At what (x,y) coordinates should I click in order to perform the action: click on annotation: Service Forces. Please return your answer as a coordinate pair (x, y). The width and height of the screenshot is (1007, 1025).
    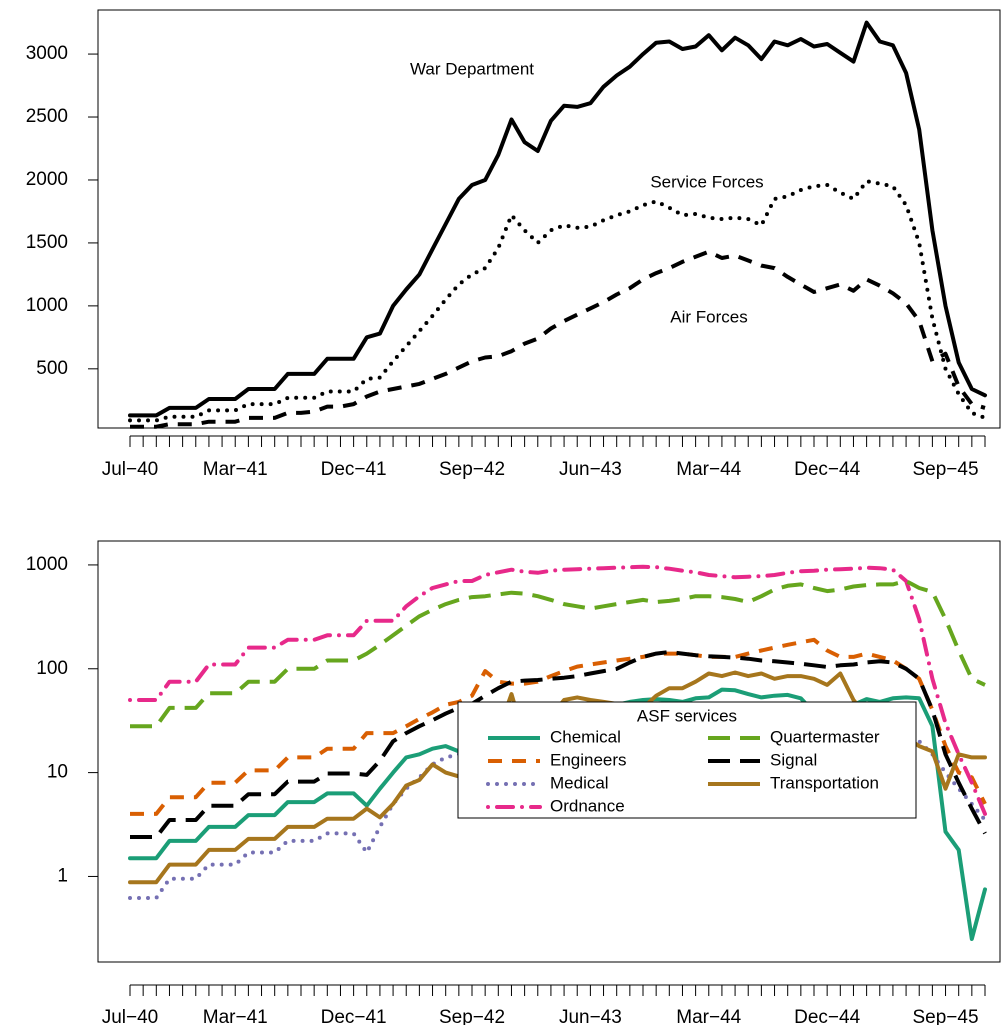
    Looking at the image, I should click on (706, 181).